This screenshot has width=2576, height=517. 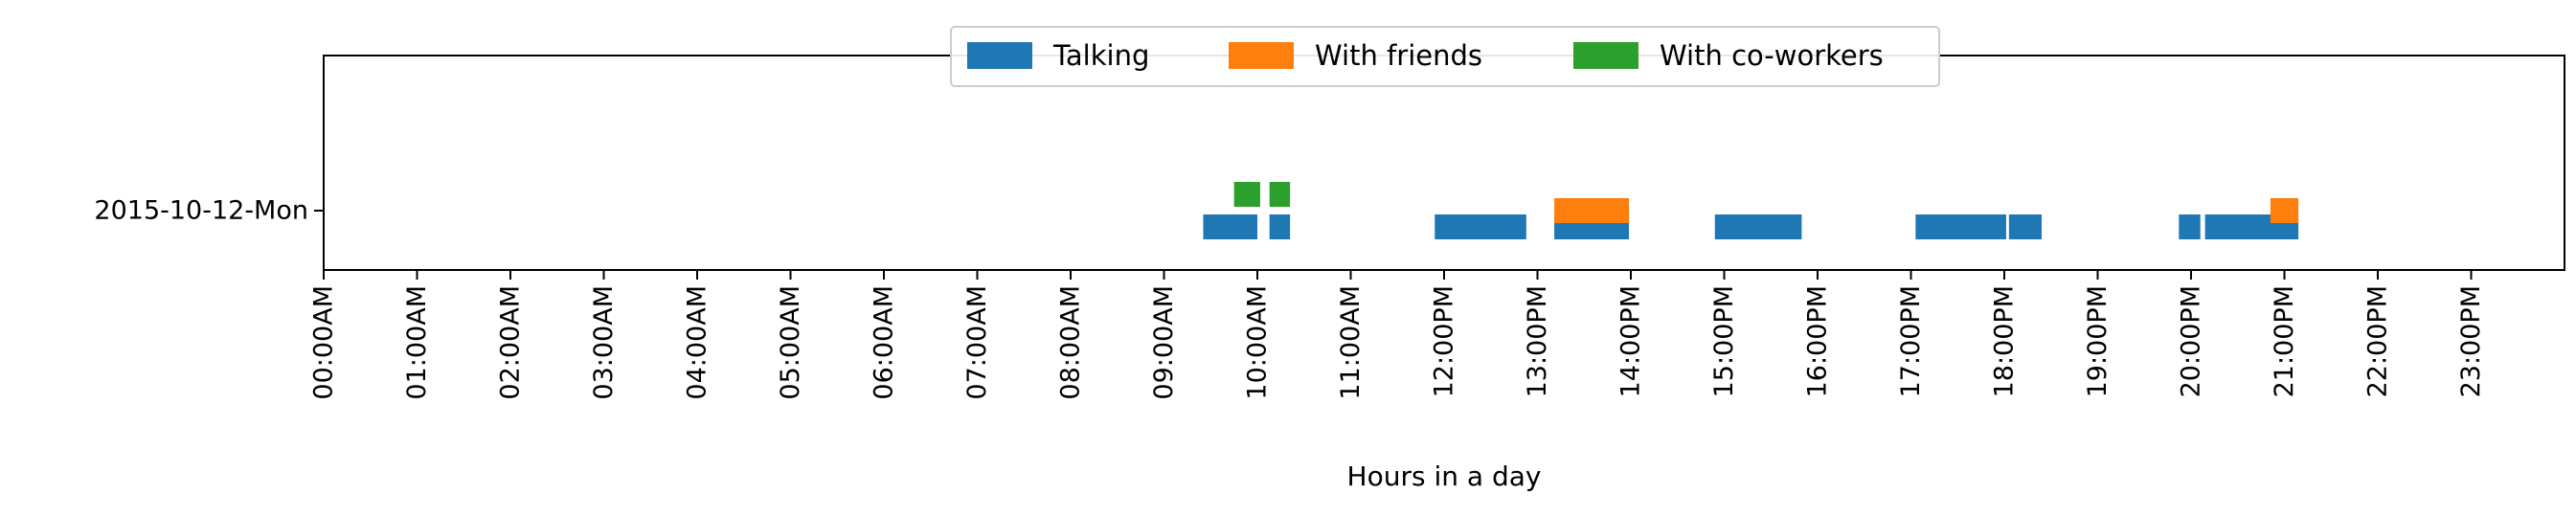 What do you see at coordinates (1537, 341) in the screenshot?
I see `x-tick-label: 13:00PM` at bounding box center [1537, 341].